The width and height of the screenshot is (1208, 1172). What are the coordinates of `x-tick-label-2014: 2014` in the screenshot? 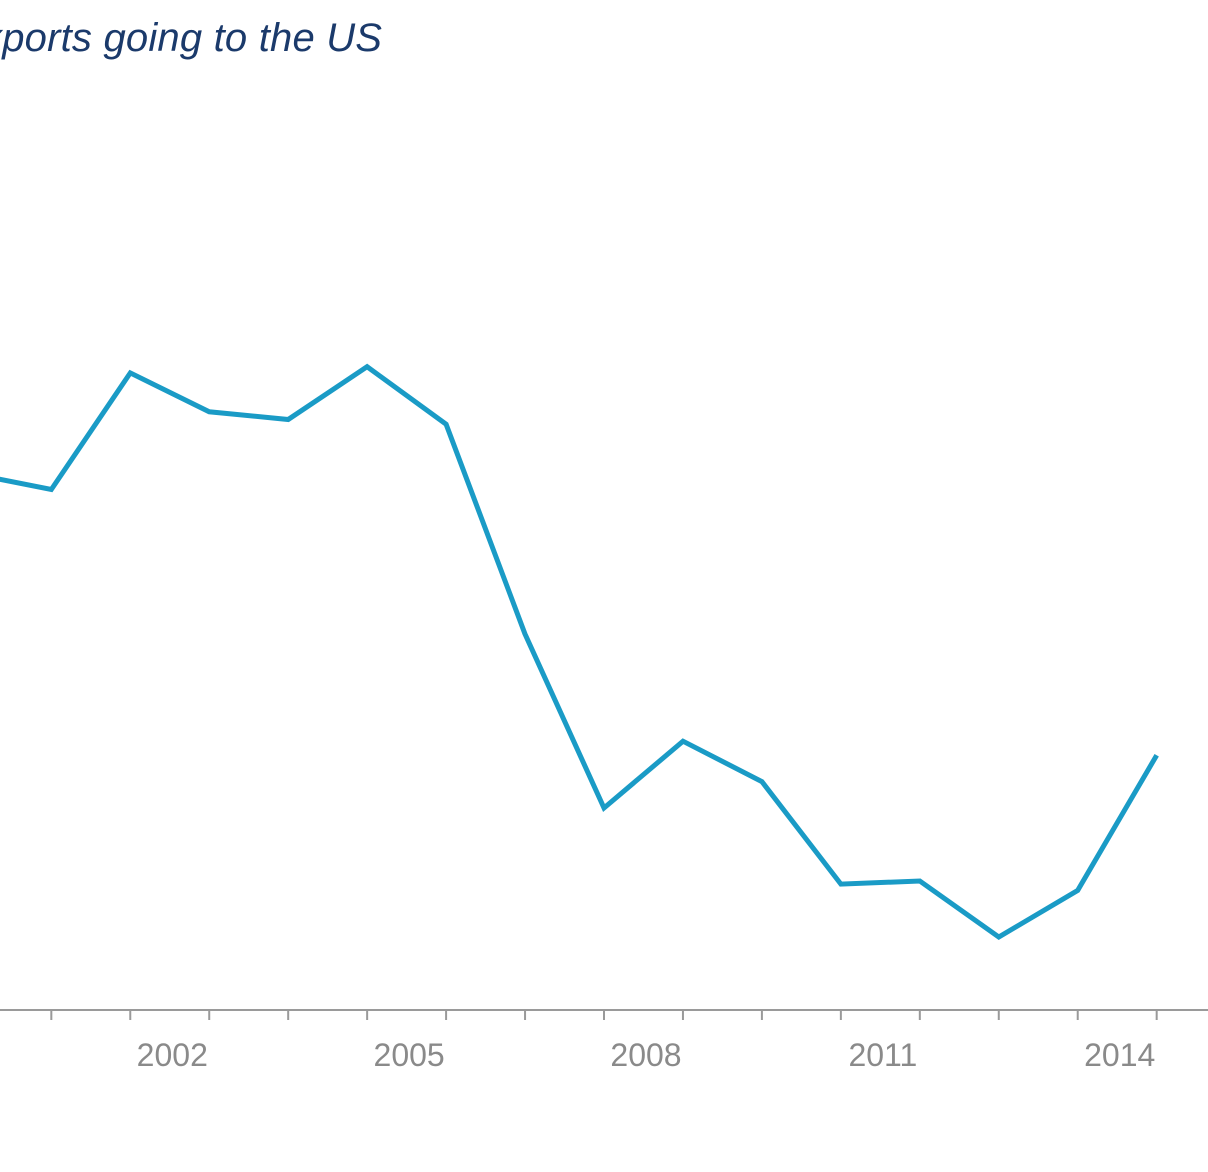 It's located at (1119, 1055).